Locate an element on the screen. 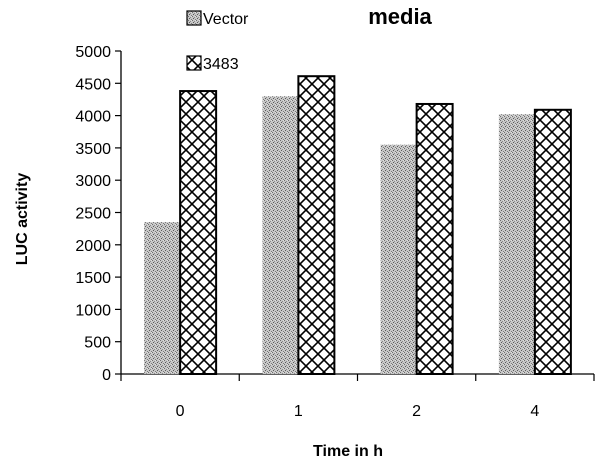 Image resolution: width=596 pixels, height=463 pixels. x-tick-label: 2 is located at coordinates (416, 411).